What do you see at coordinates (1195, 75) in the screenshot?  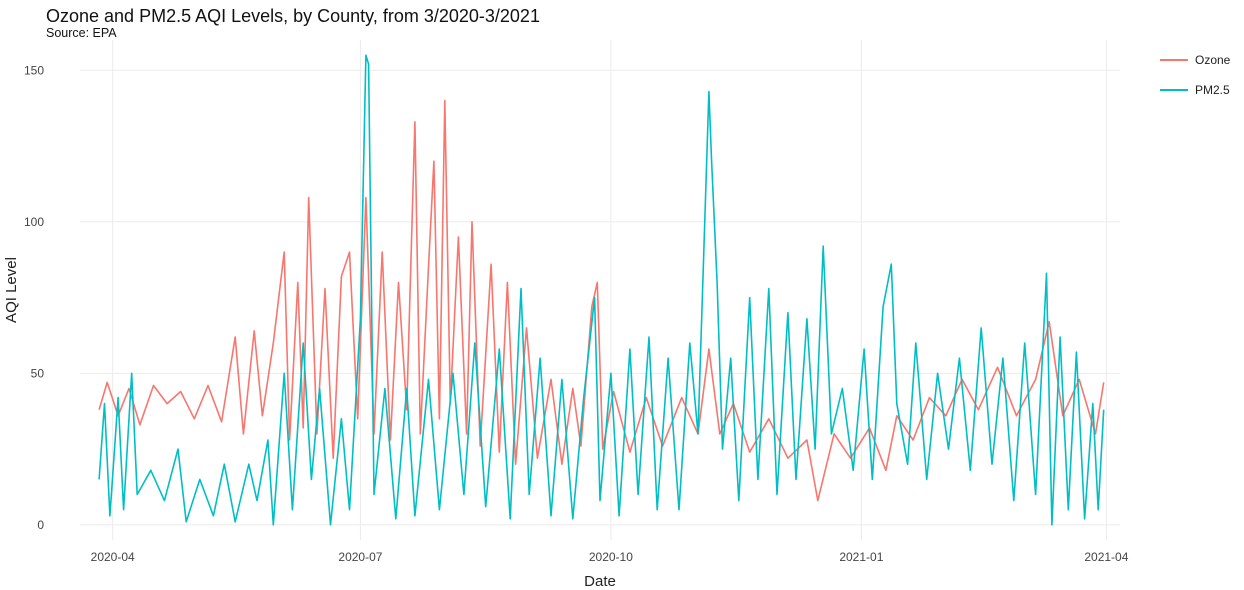 I see `legend: Ozone PM2.5` at bounding box center [1195, 75].